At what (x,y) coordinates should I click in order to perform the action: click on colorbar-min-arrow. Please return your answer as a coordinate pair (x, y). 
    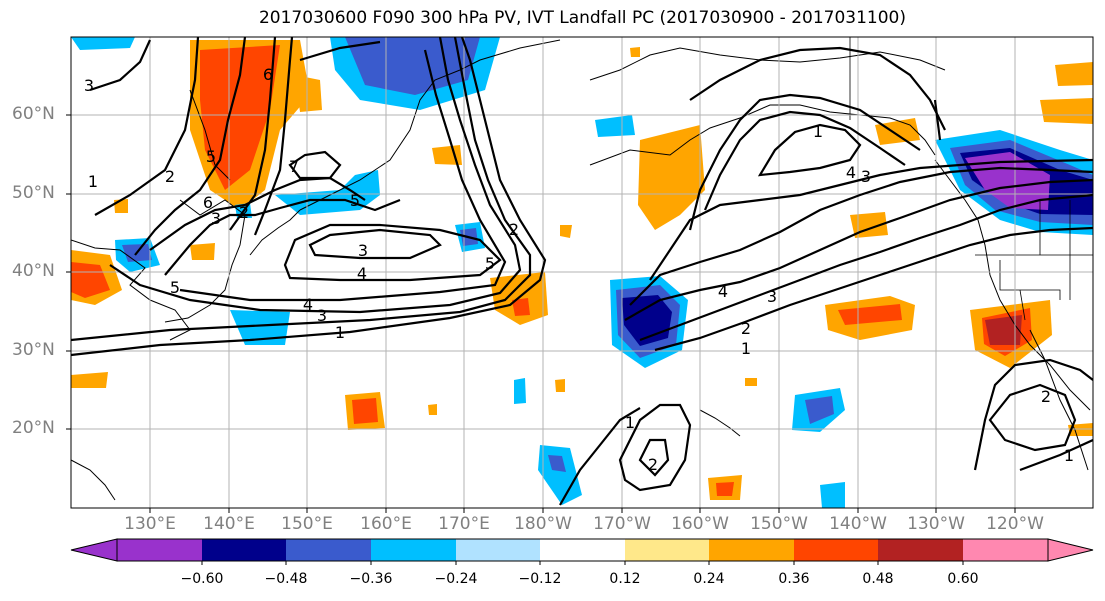
    Looking at the image, I should click on (94, 550).